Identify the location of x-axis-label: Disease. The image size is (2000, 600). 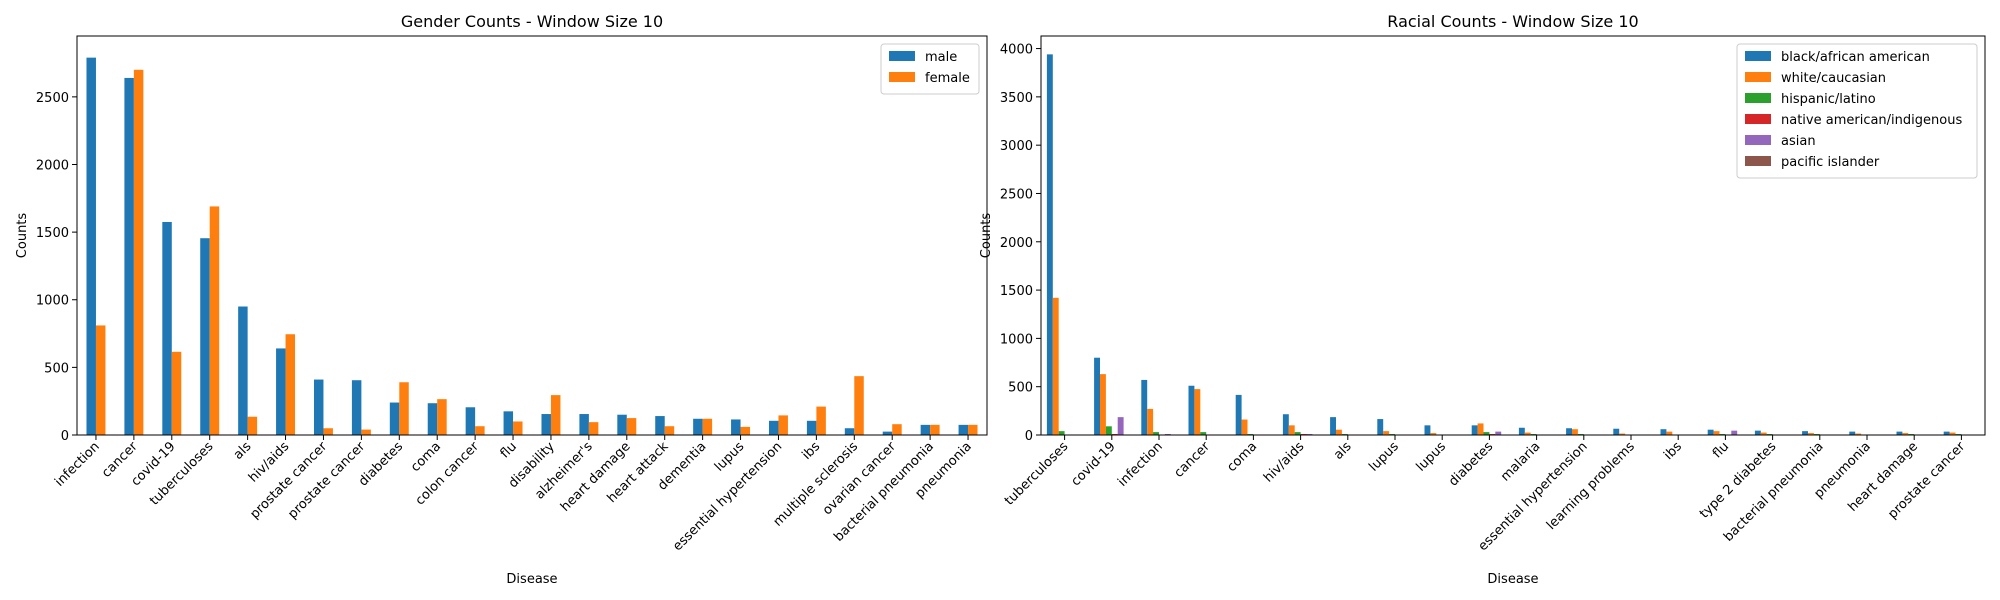
(1512, 579).